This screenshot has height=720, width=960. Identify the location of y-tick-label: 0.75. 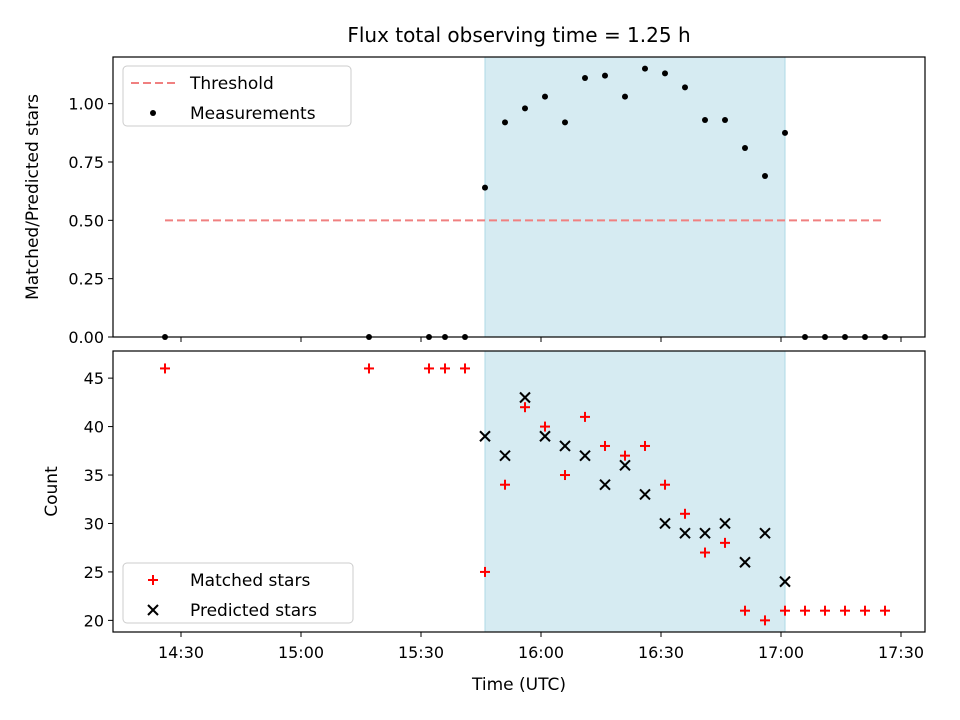
(86, 162).